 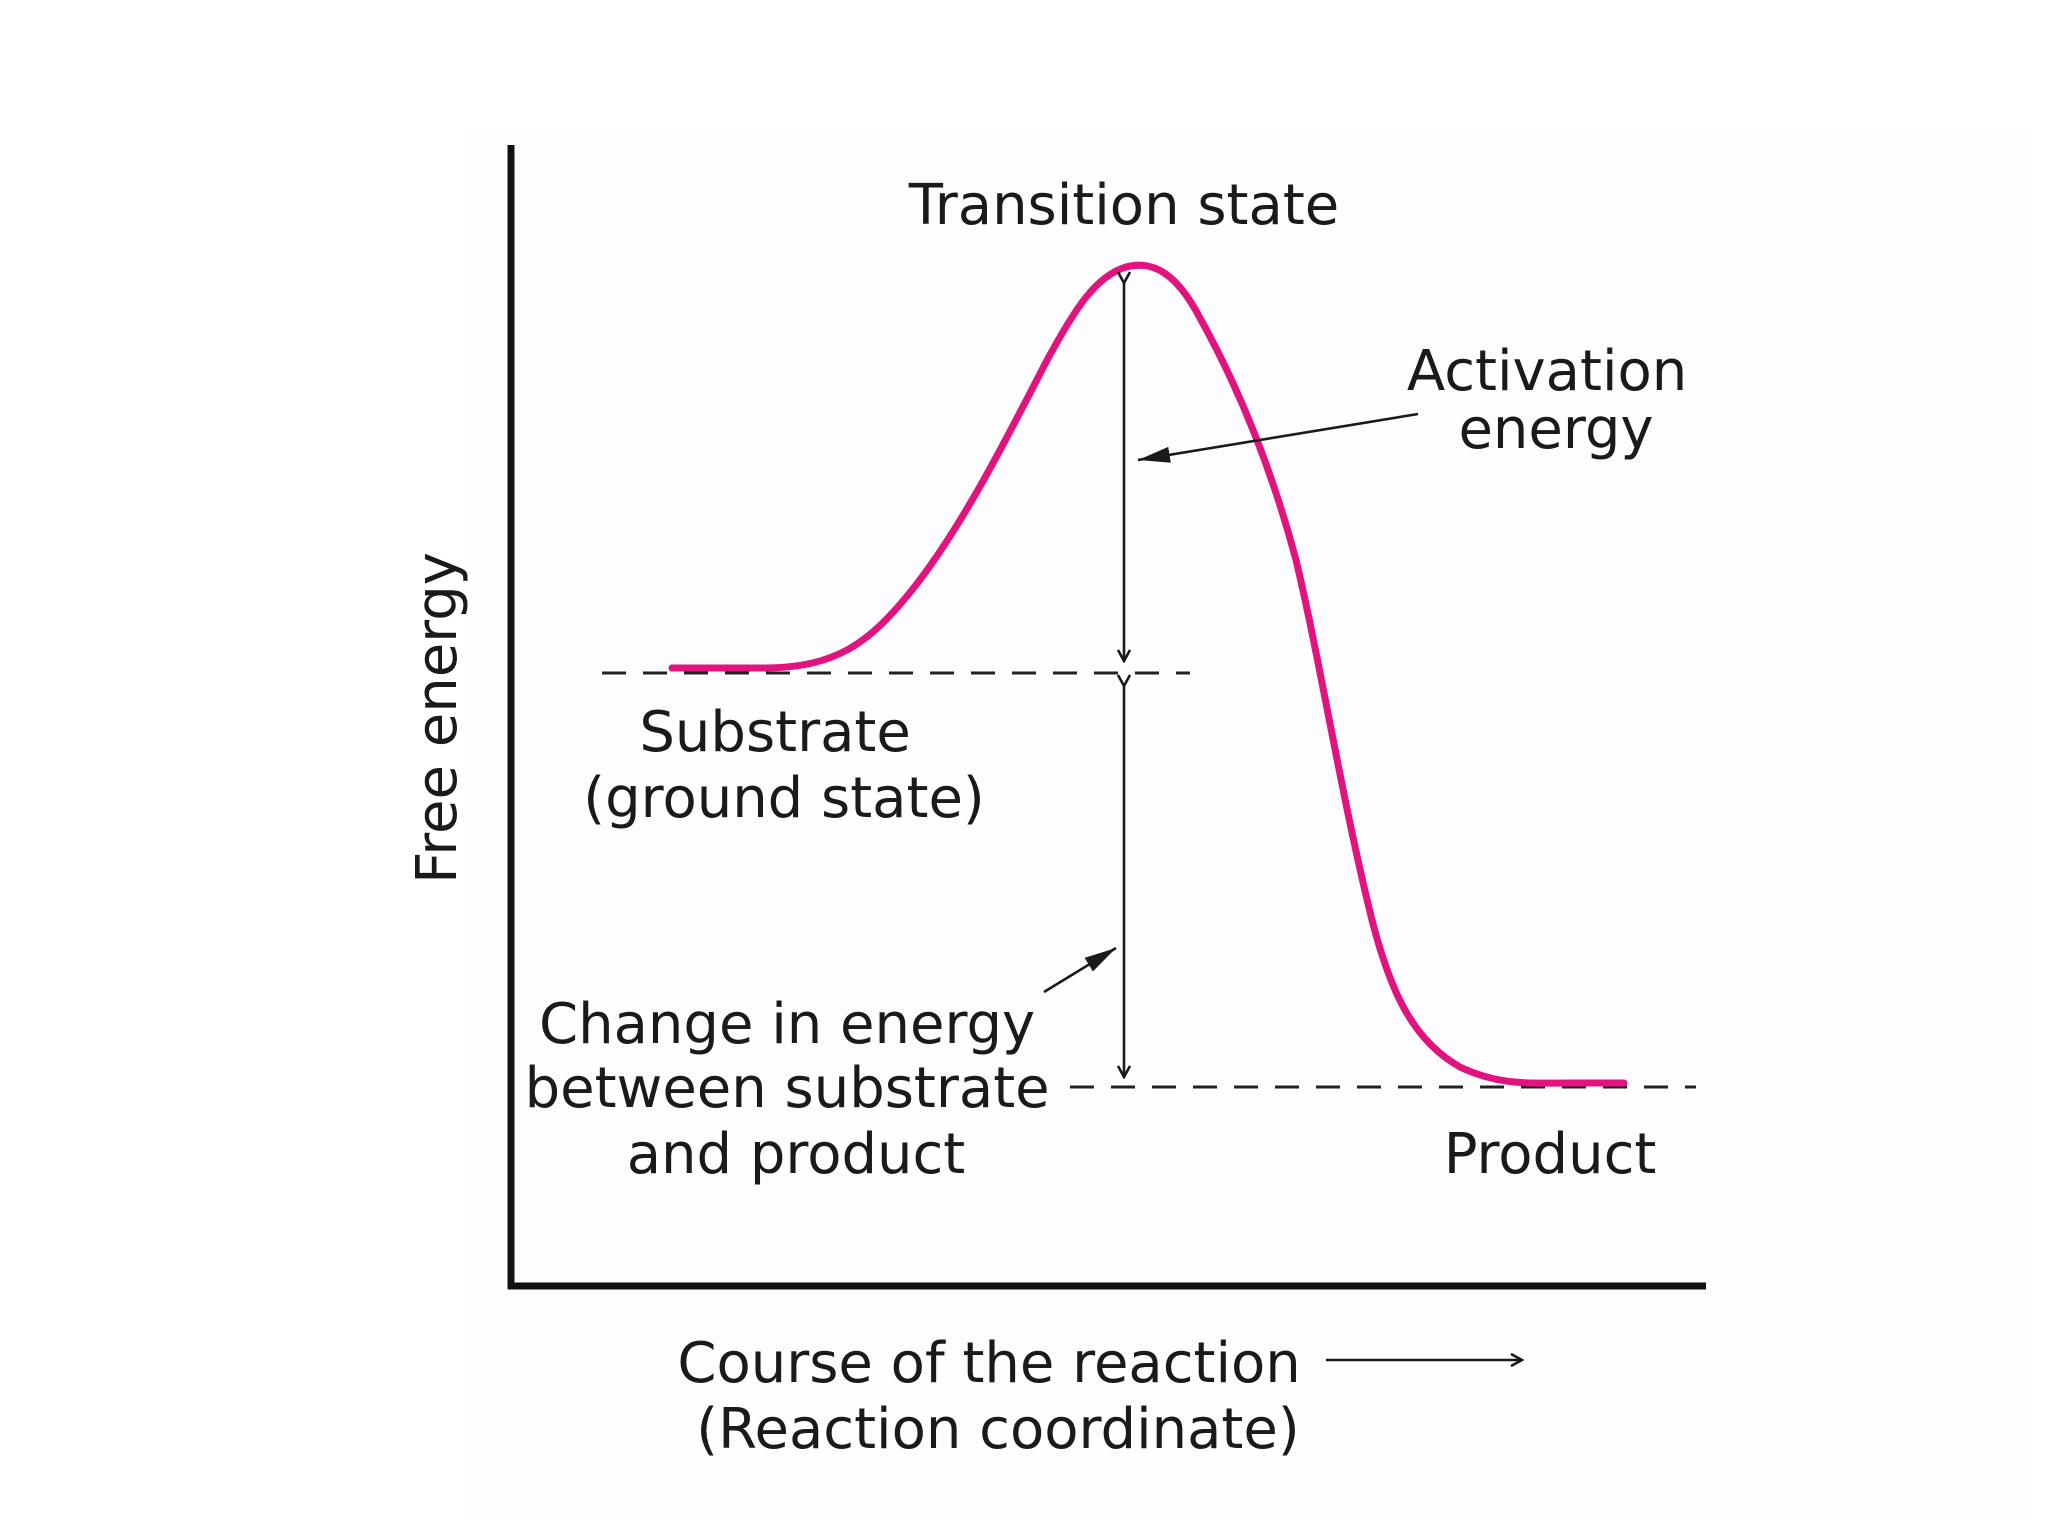 What do you see at coordinates (1555, 429) in the screenshot?
I see `activation-energy-label-line-2: energy` at bounding box center [1555, 429].